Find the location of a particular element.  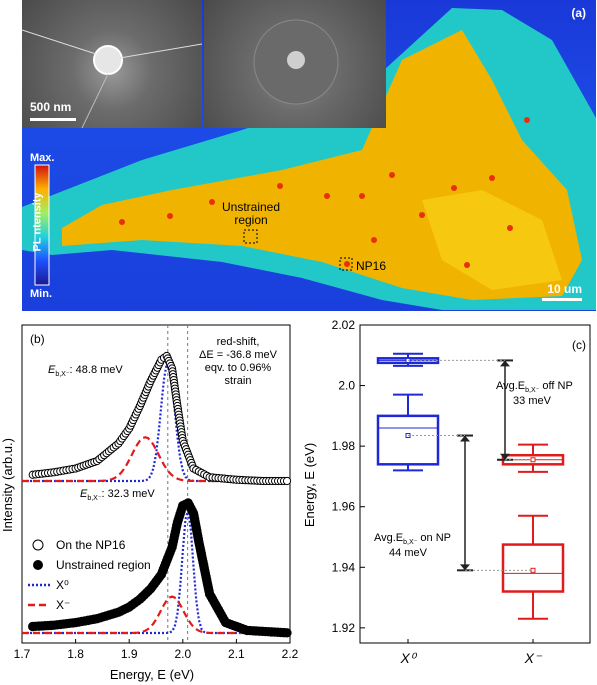

x-axis-ticks: X⁰ X⁻ is located at coordinates (471, 652).